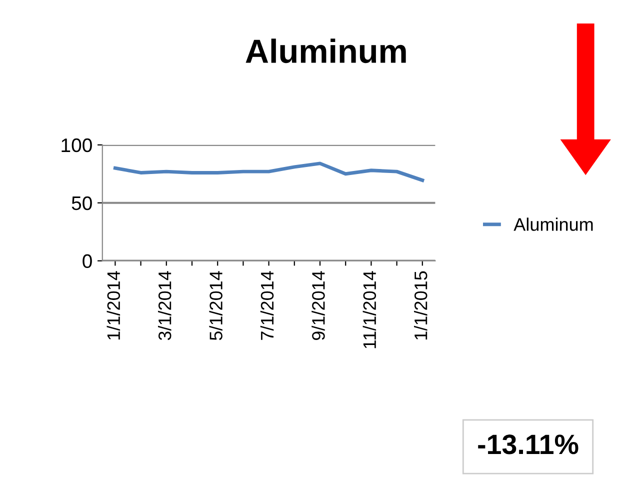  I want to click on line-series, so click(268, 172).